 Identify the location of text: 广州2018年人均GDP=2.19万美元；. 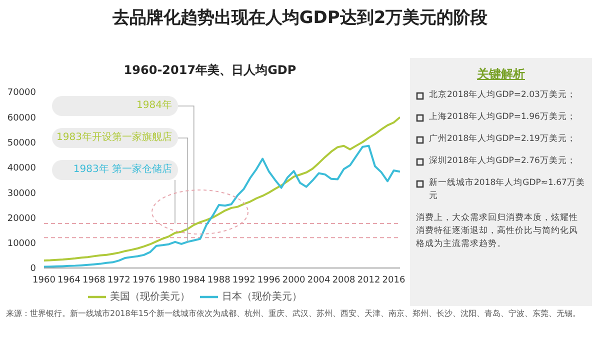
(502, 139).